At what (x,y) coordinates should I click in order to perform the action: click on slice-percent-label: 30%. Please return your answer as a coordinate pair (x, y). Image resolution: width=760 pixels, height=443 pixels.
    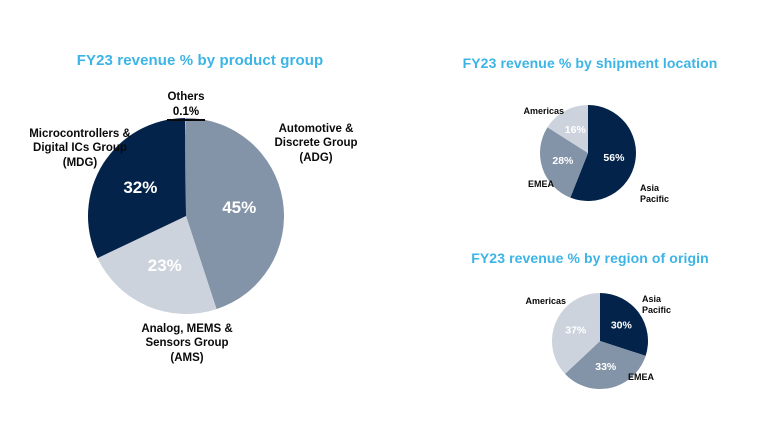
    Looking at the image, I should click on (622, 325).